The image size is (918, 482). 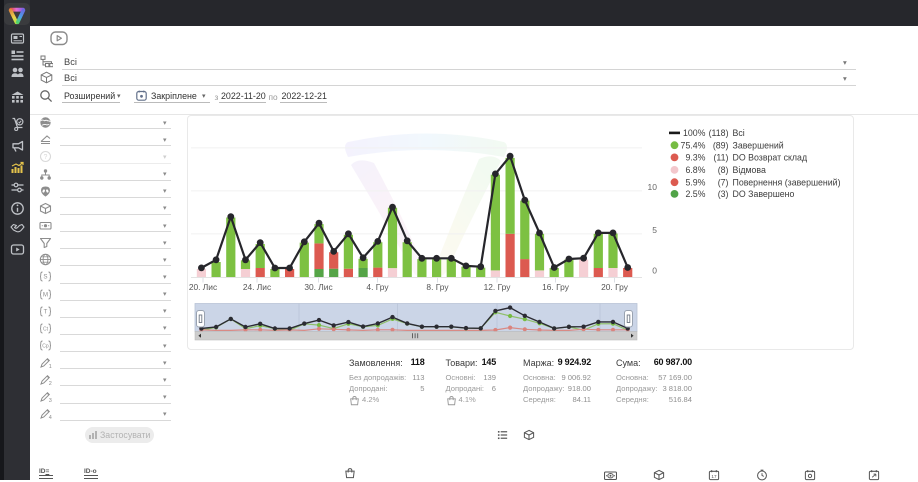 I want to click on svg-text: DO Завершено, so click(x=764, y=194).